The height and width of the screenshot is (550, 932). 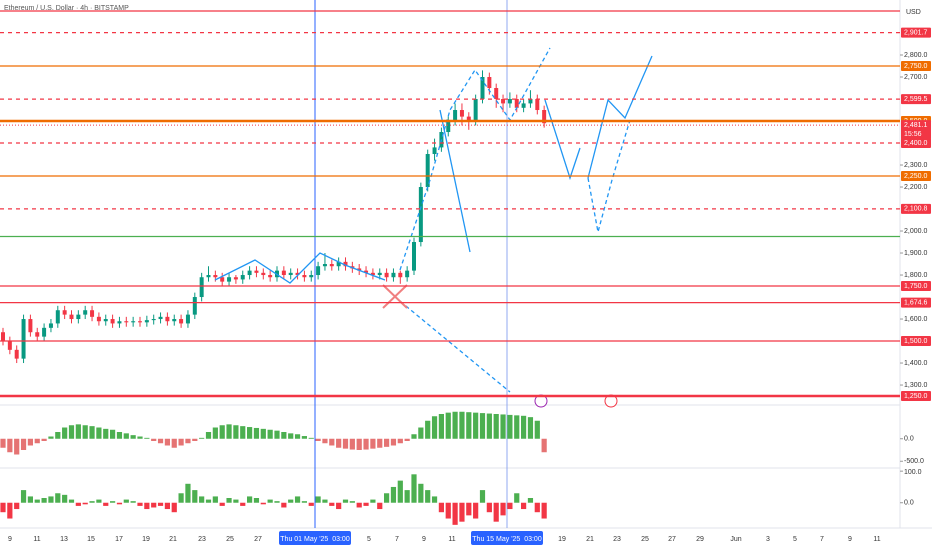 What do you see at coordinates (700, 539) in the screenshot?
I see `x-tick-label: 29` at bounding box center [700, 539].